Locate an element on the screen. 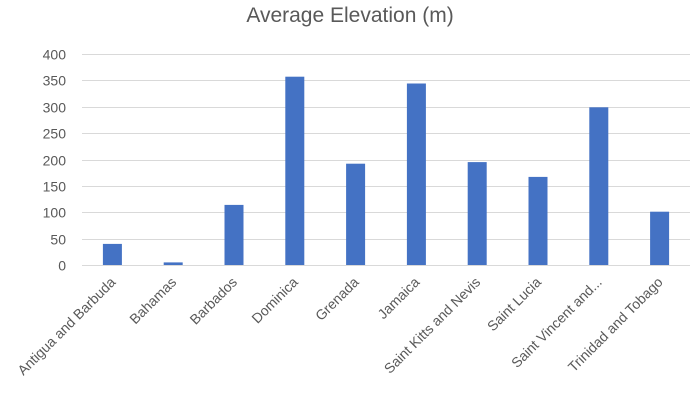 Image resolution: width=692 pixels, height=401 pixels. y-tick-label: 150 is located at coordinates (55, 187).